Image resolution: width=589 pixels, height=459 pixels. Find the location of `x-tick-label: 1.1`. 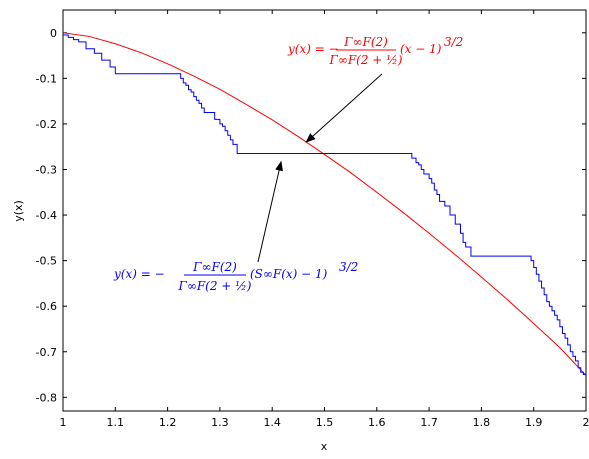

x-tick-label: 1.1 is located at coordinates (116, 422).